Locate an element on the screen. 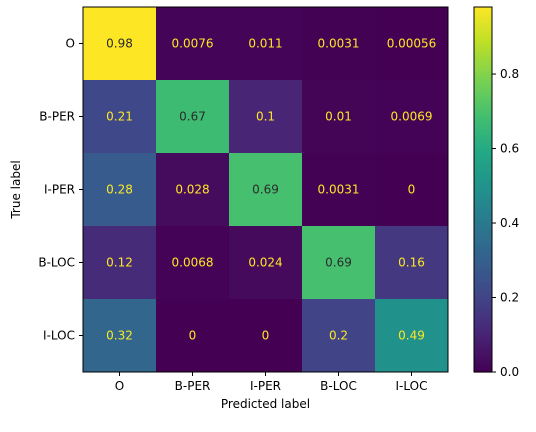  colorbar: 0.0 0.2 0.4 0.6 0.8 is located at coordinates (496, 192).